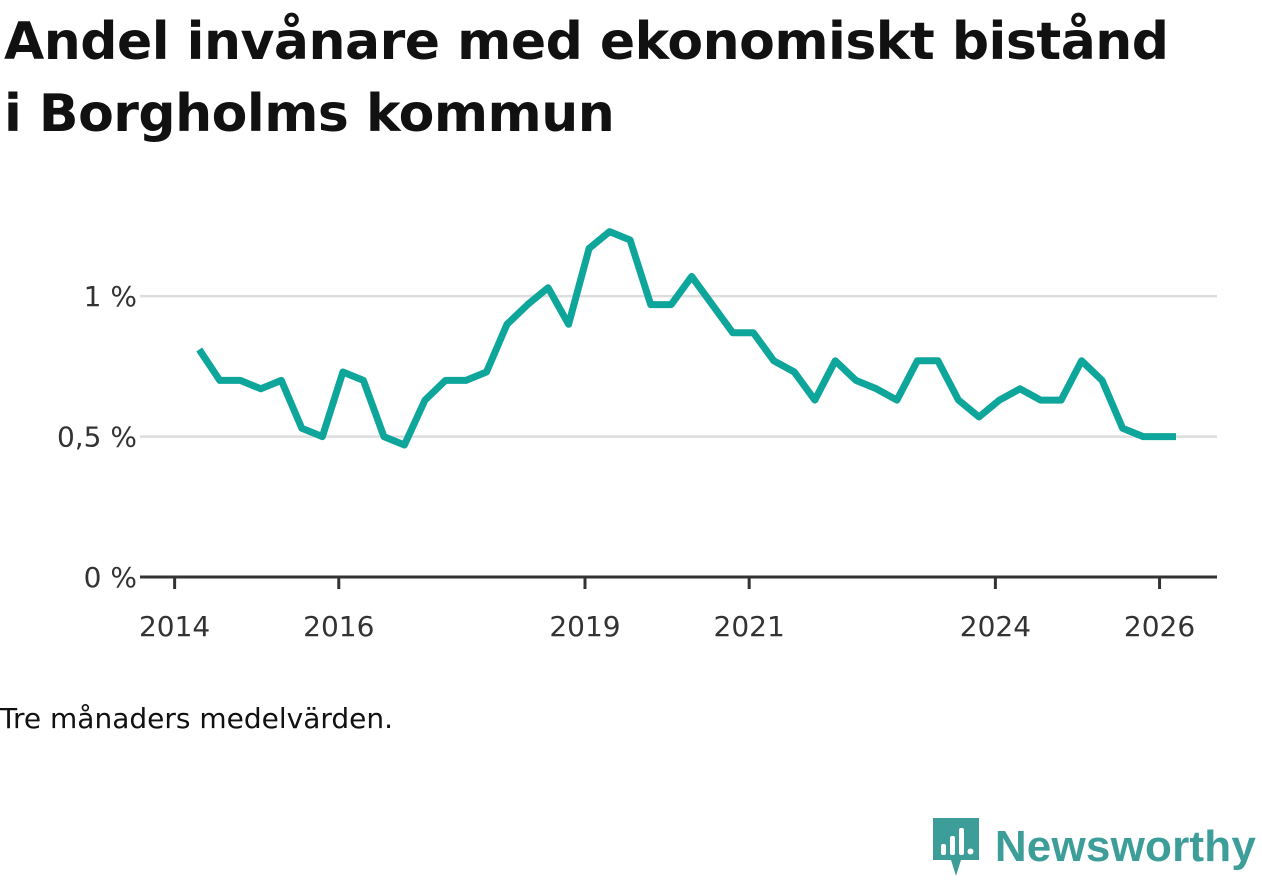 The image size is (1262, 880). What do you see at coordinates (1159, 626) in the screenshot?
I see `x-tick-label: 2026` at bounding box center [1159, 626].